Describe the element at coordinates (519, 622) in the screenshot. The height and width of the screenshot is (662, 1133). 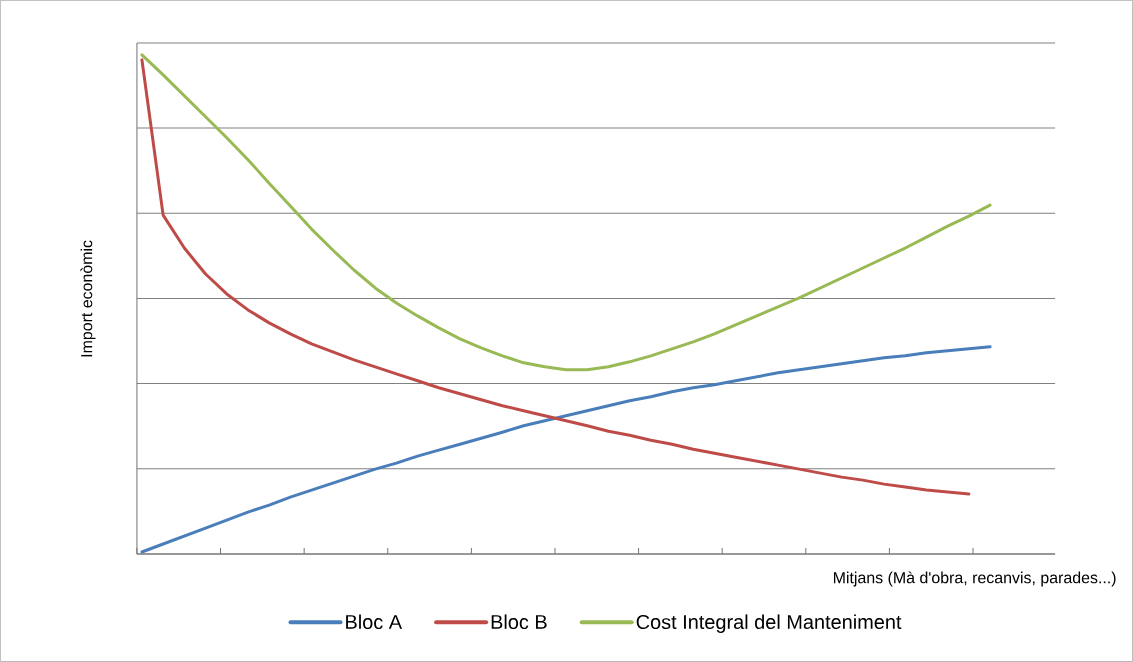
I see `legend-label: Bloc B` at that location.